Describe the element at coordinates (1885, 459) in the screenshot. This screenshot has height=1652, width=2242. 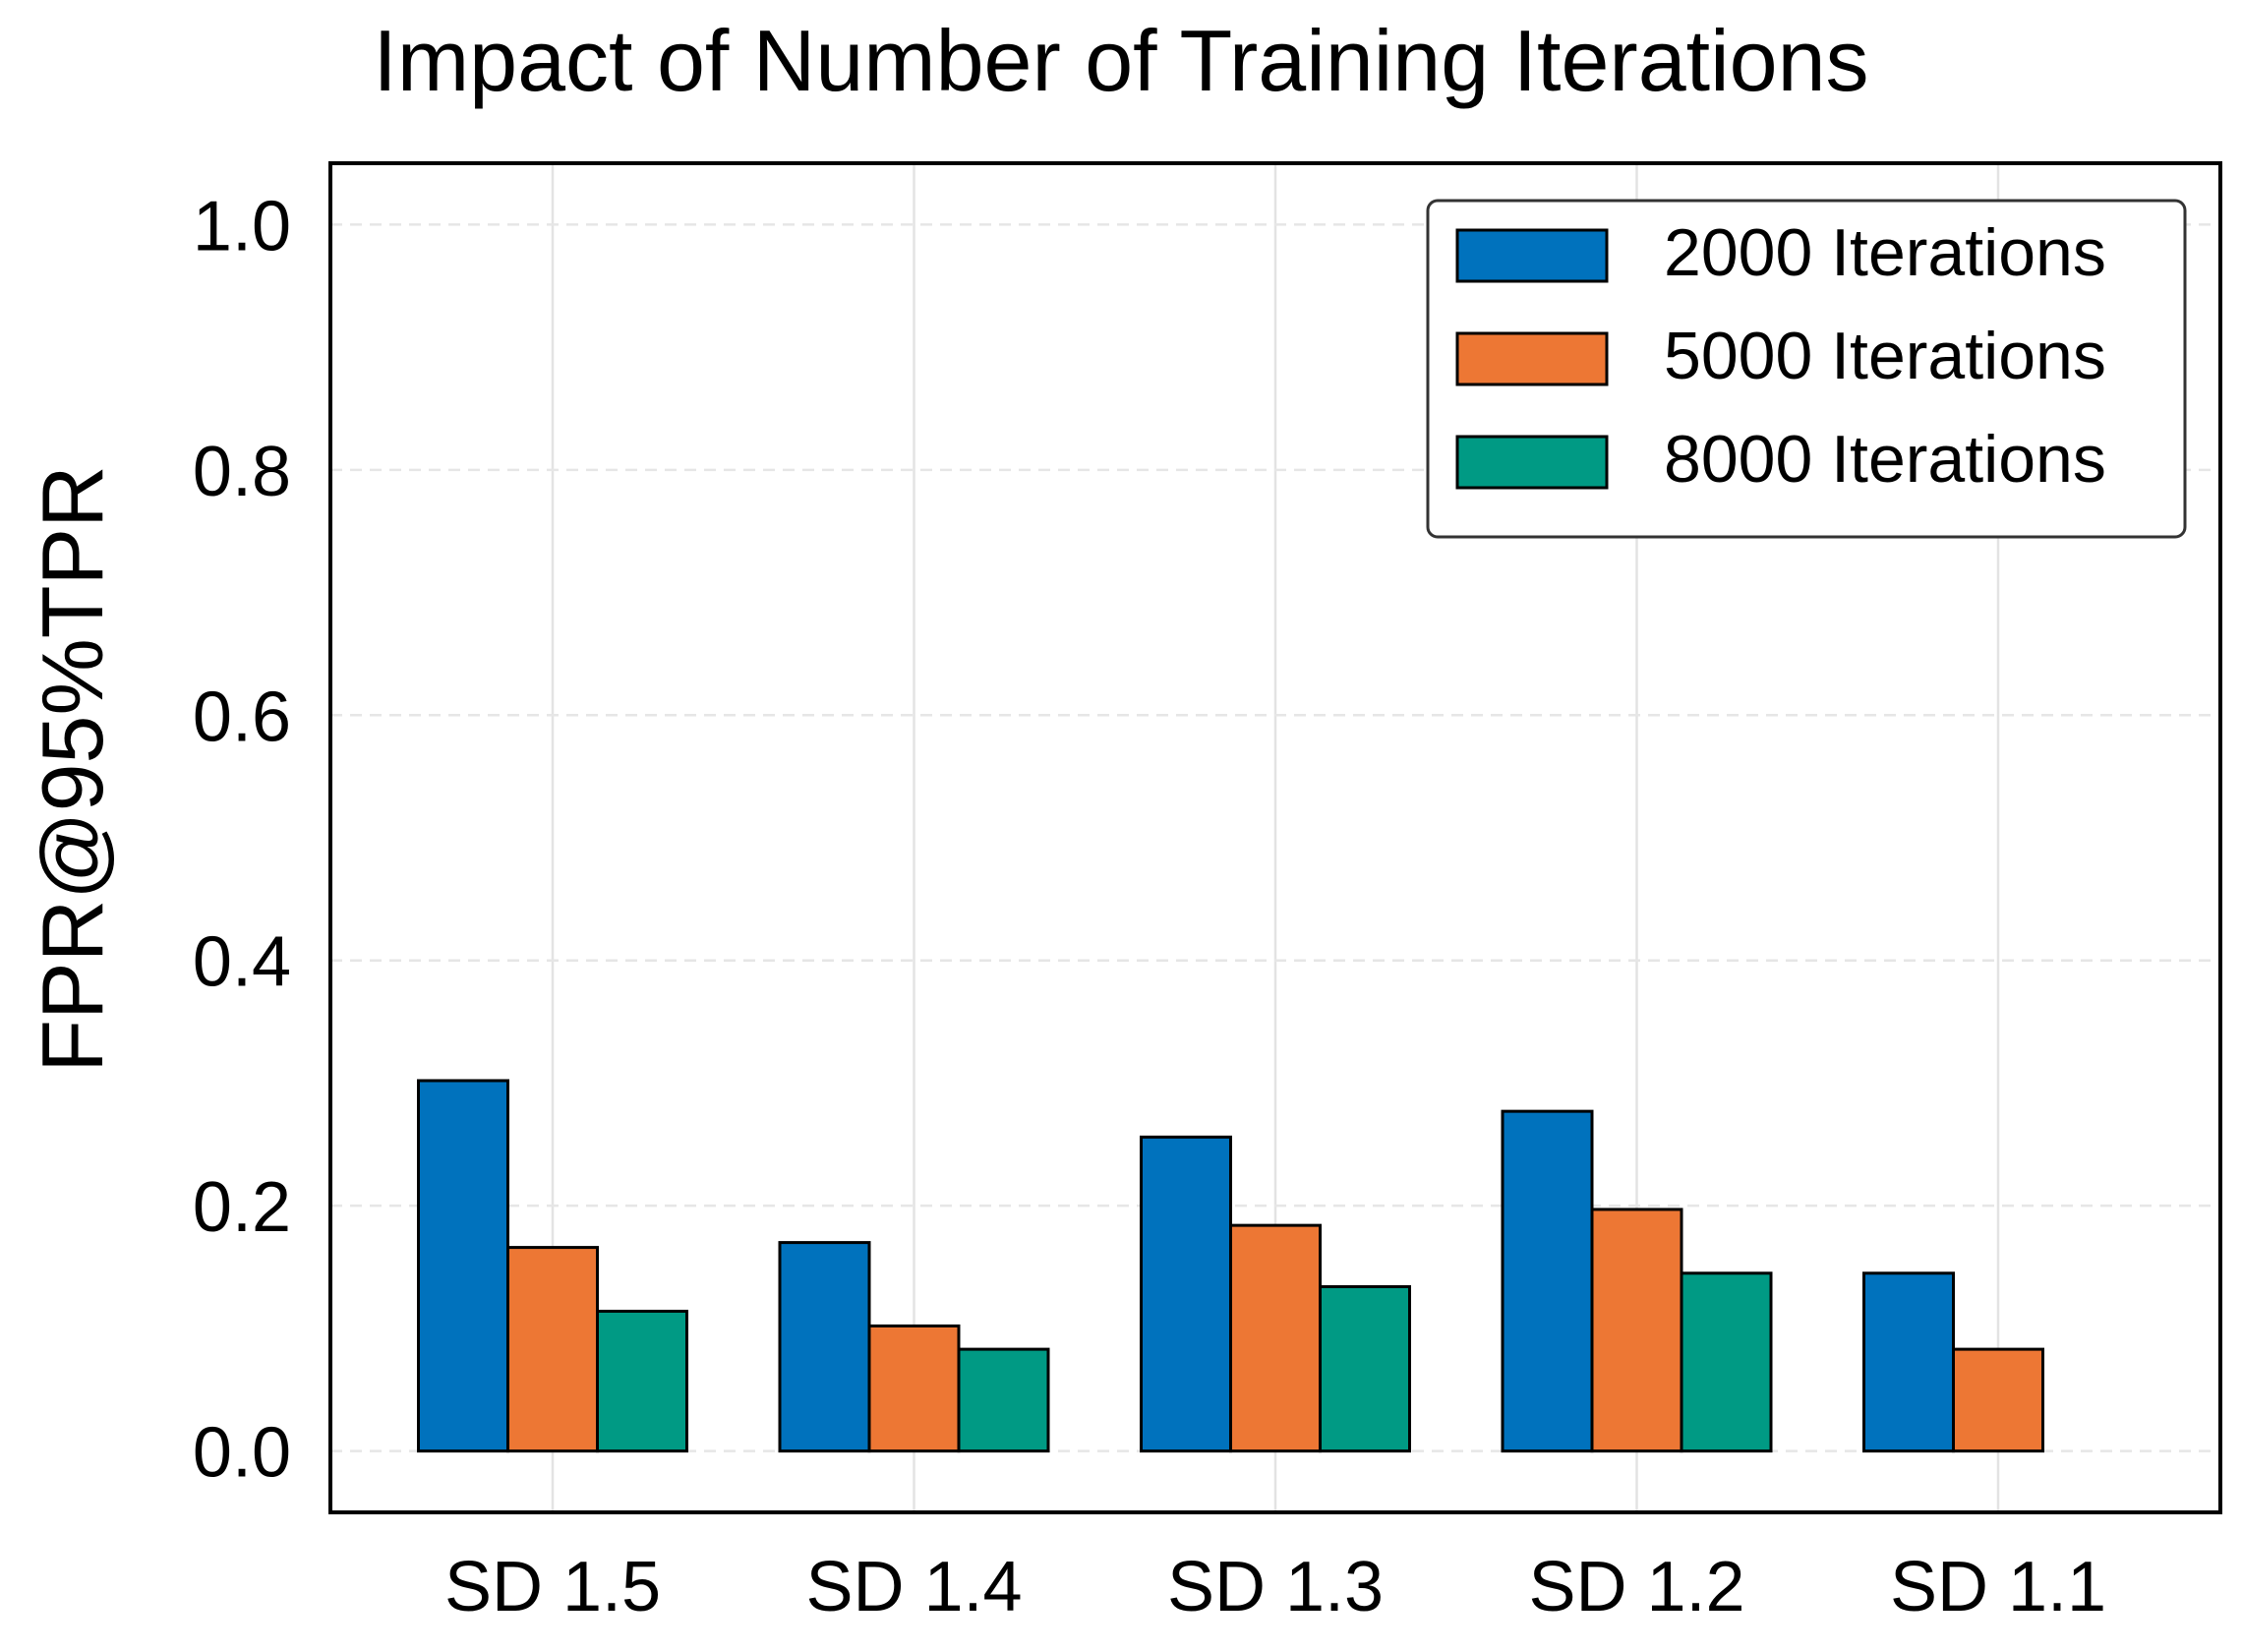
I see `legend-label: 8000 Iterations` at that location.